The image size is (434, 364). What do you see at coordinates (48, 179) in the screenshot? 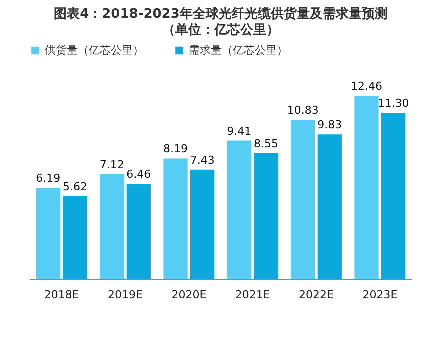
I see `data-label: 6.19` at bounding box center [48, 179].